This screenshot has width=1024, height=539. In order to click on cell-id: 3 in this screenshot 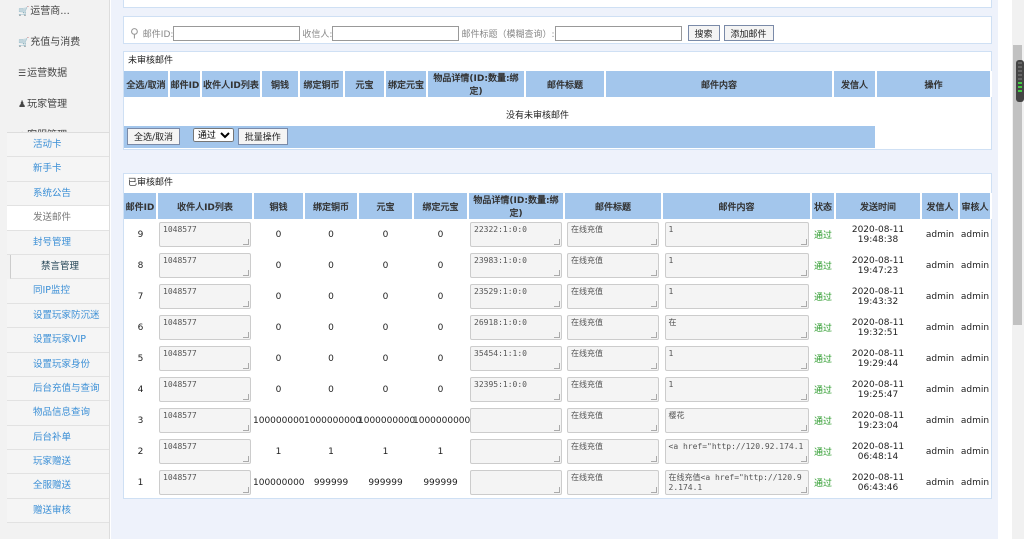, I will do `click(140, 420)`.